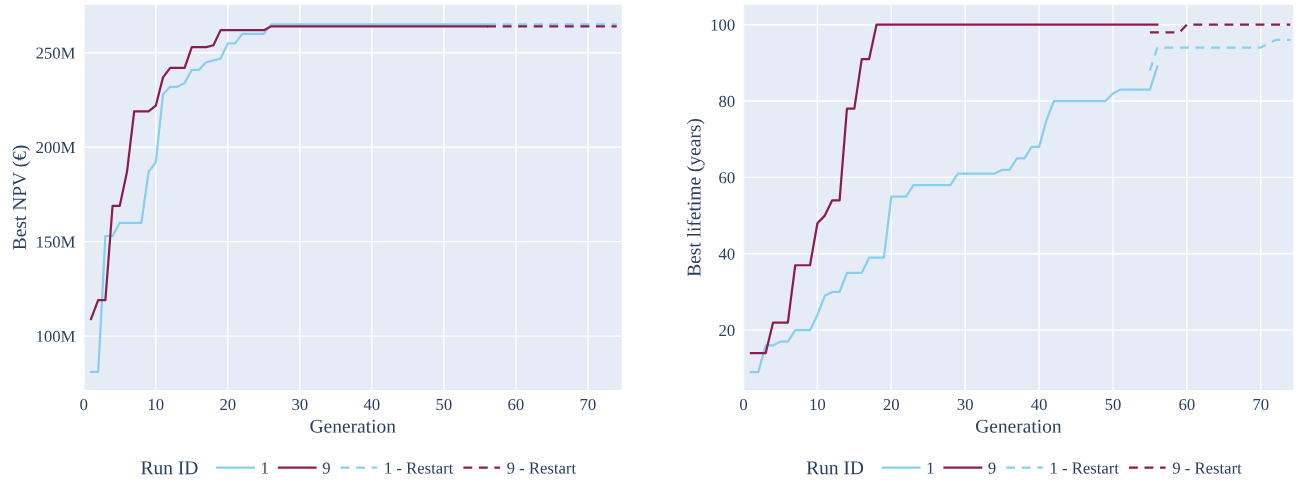  What do you see at coordinates (21, 197) in the screenshot?
I see `y-axis-title: Best NPV (€)` at bounding box center [21, 197].